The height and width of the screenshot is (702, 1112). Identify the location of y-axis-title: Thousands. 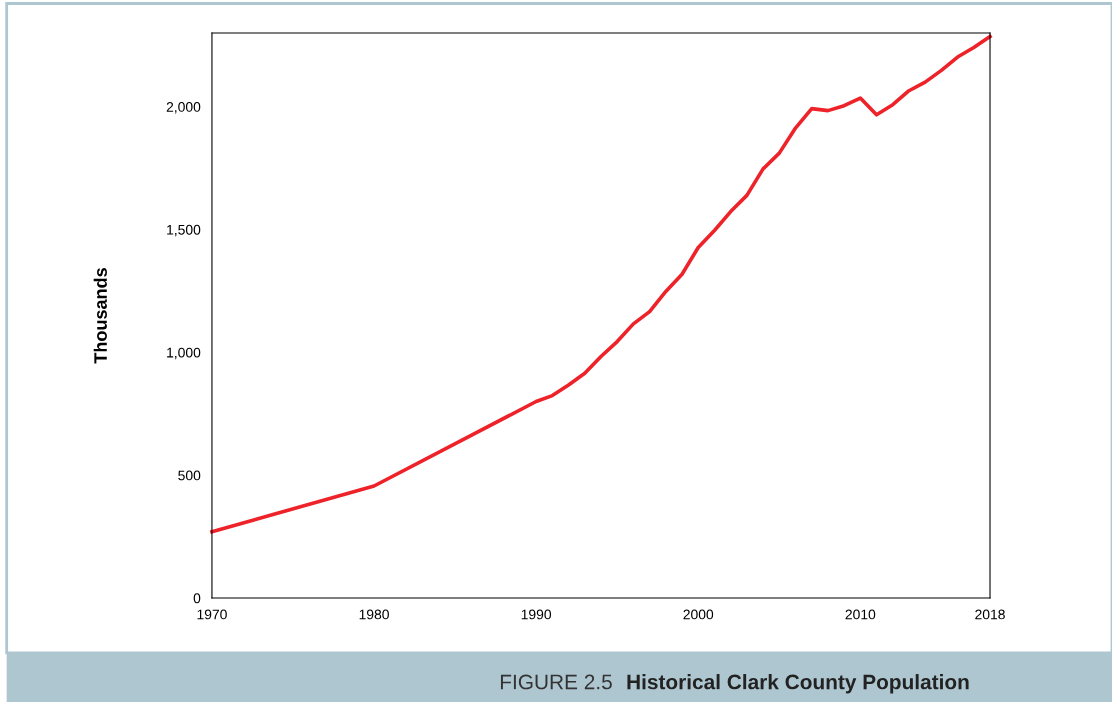
(100, 316).